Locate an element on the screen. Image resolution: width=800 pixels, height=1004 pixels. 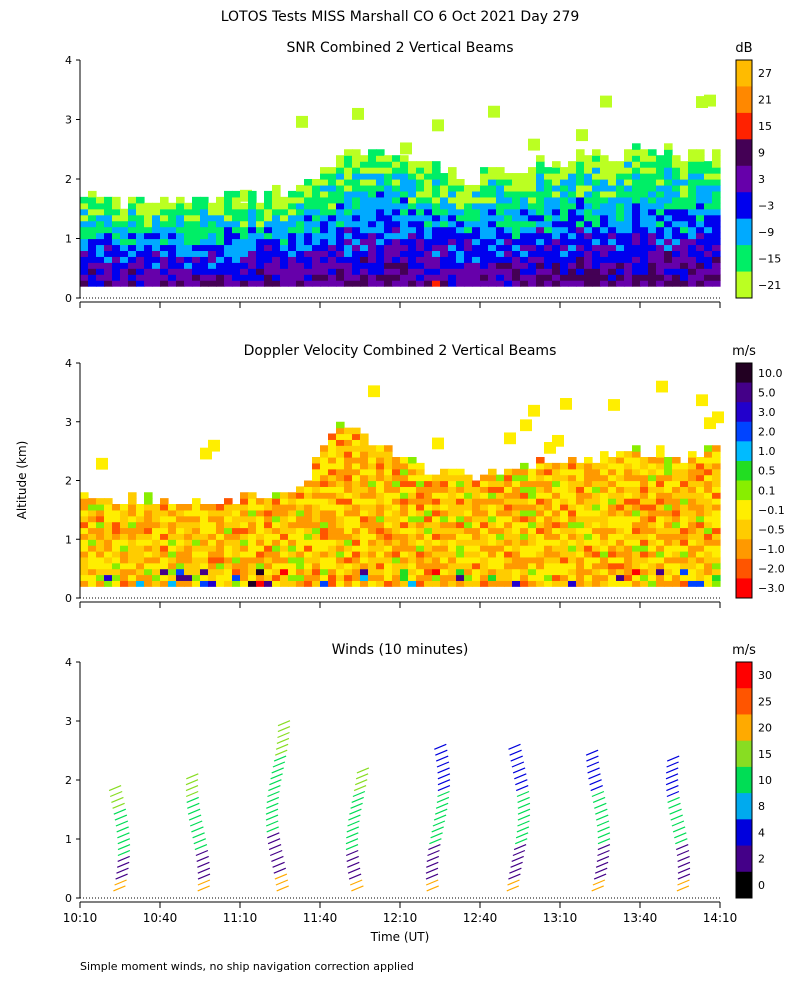
colorbar-label: 2.0 is located at coordinates (767, 432).